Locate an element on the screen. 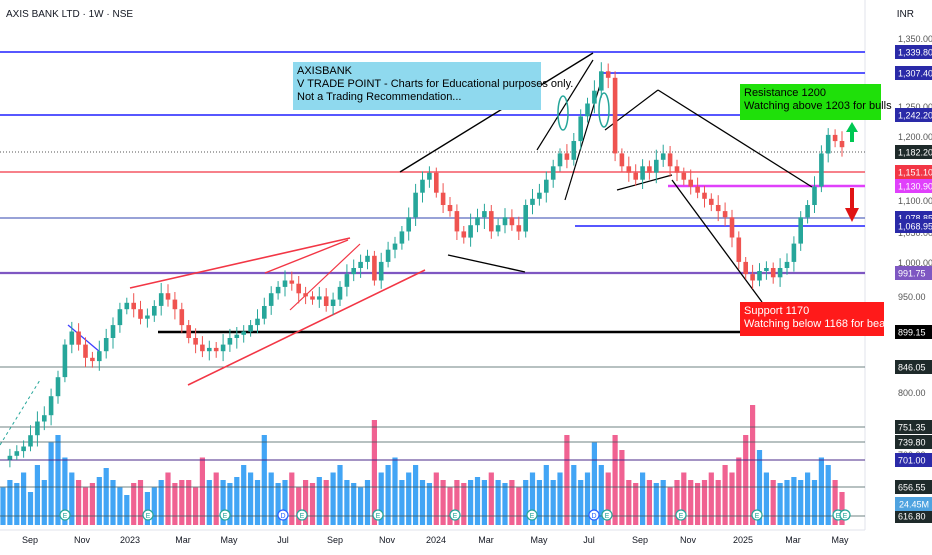  price-badge-label: 1,068.95 is located at coordinates (915, 227).